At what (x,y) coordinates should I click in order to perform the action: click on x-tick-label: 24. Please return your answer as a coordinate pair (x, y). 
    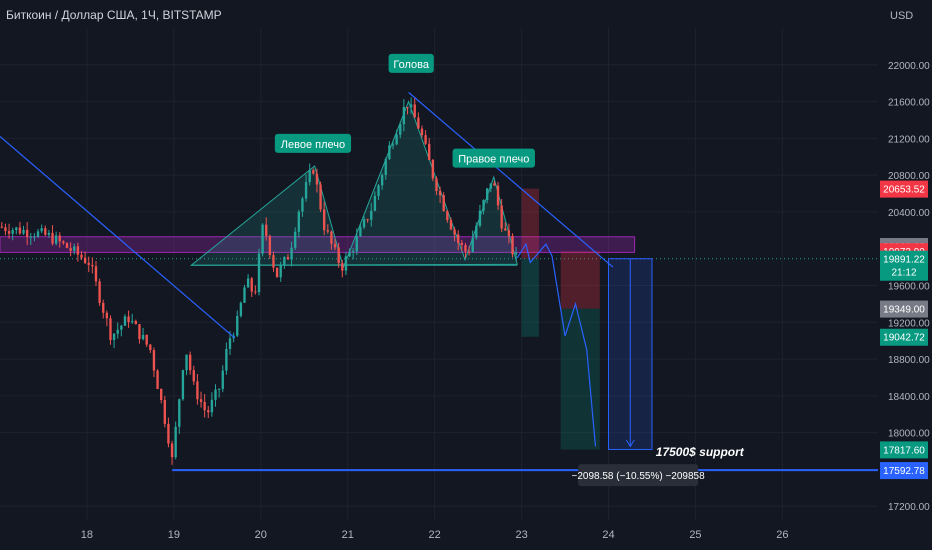
    Looking at the image, I should click on (608, 535).